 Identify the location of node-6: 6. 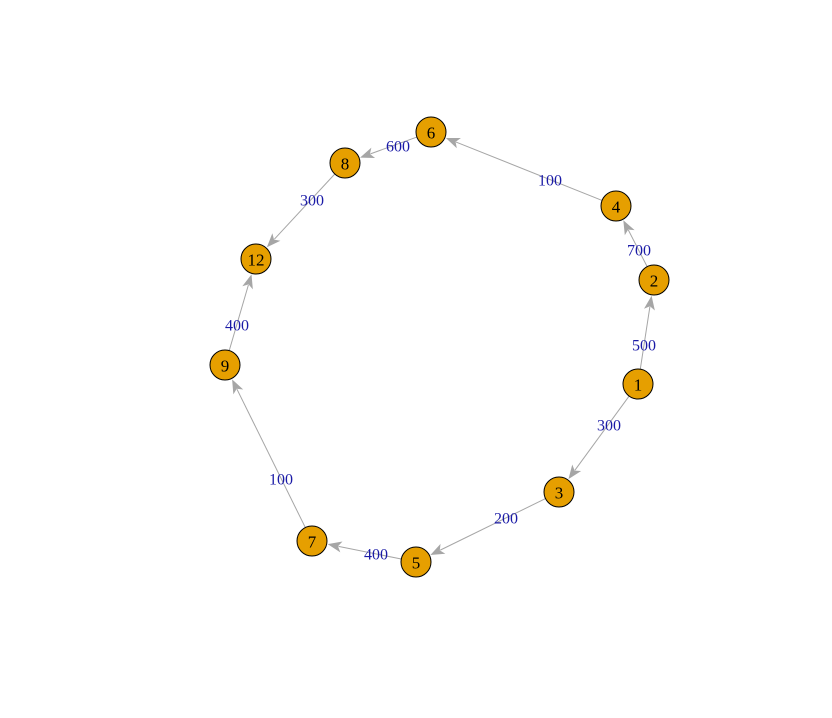
(431, 132).